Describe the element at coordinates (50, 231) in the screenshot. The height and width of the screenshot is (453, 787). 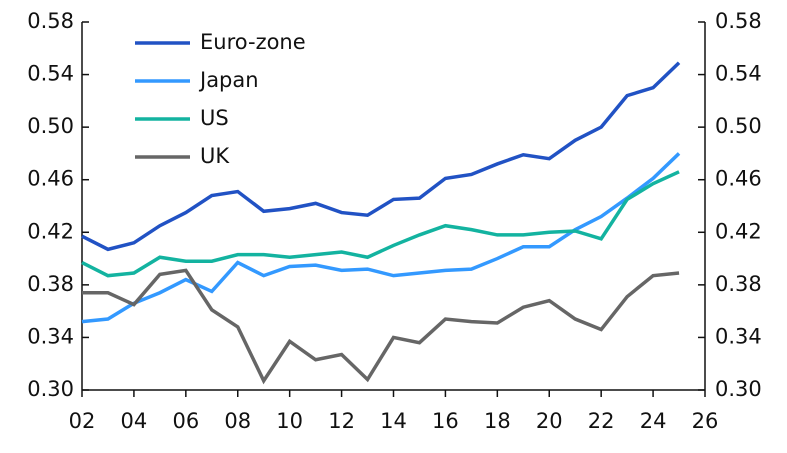
I see `y-tick-label: 0.42` at that location.